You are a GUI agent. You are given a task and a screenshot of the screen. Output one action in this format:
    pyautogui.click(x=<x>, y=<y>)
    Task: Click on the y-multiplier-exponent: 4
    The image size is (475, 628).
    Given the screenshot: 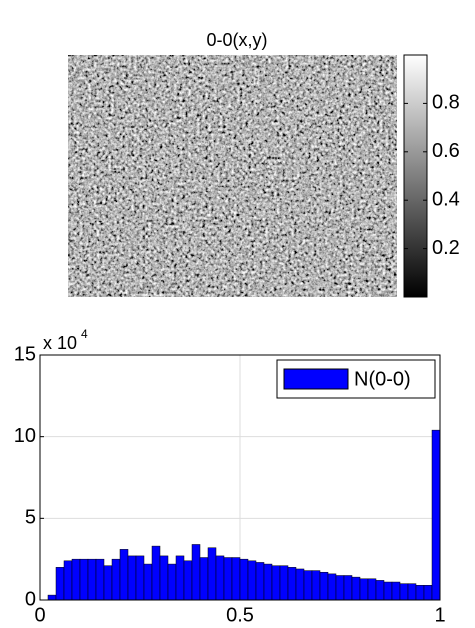 What is the action you would take?
    pyautogui.click(x=84, y=334)
    